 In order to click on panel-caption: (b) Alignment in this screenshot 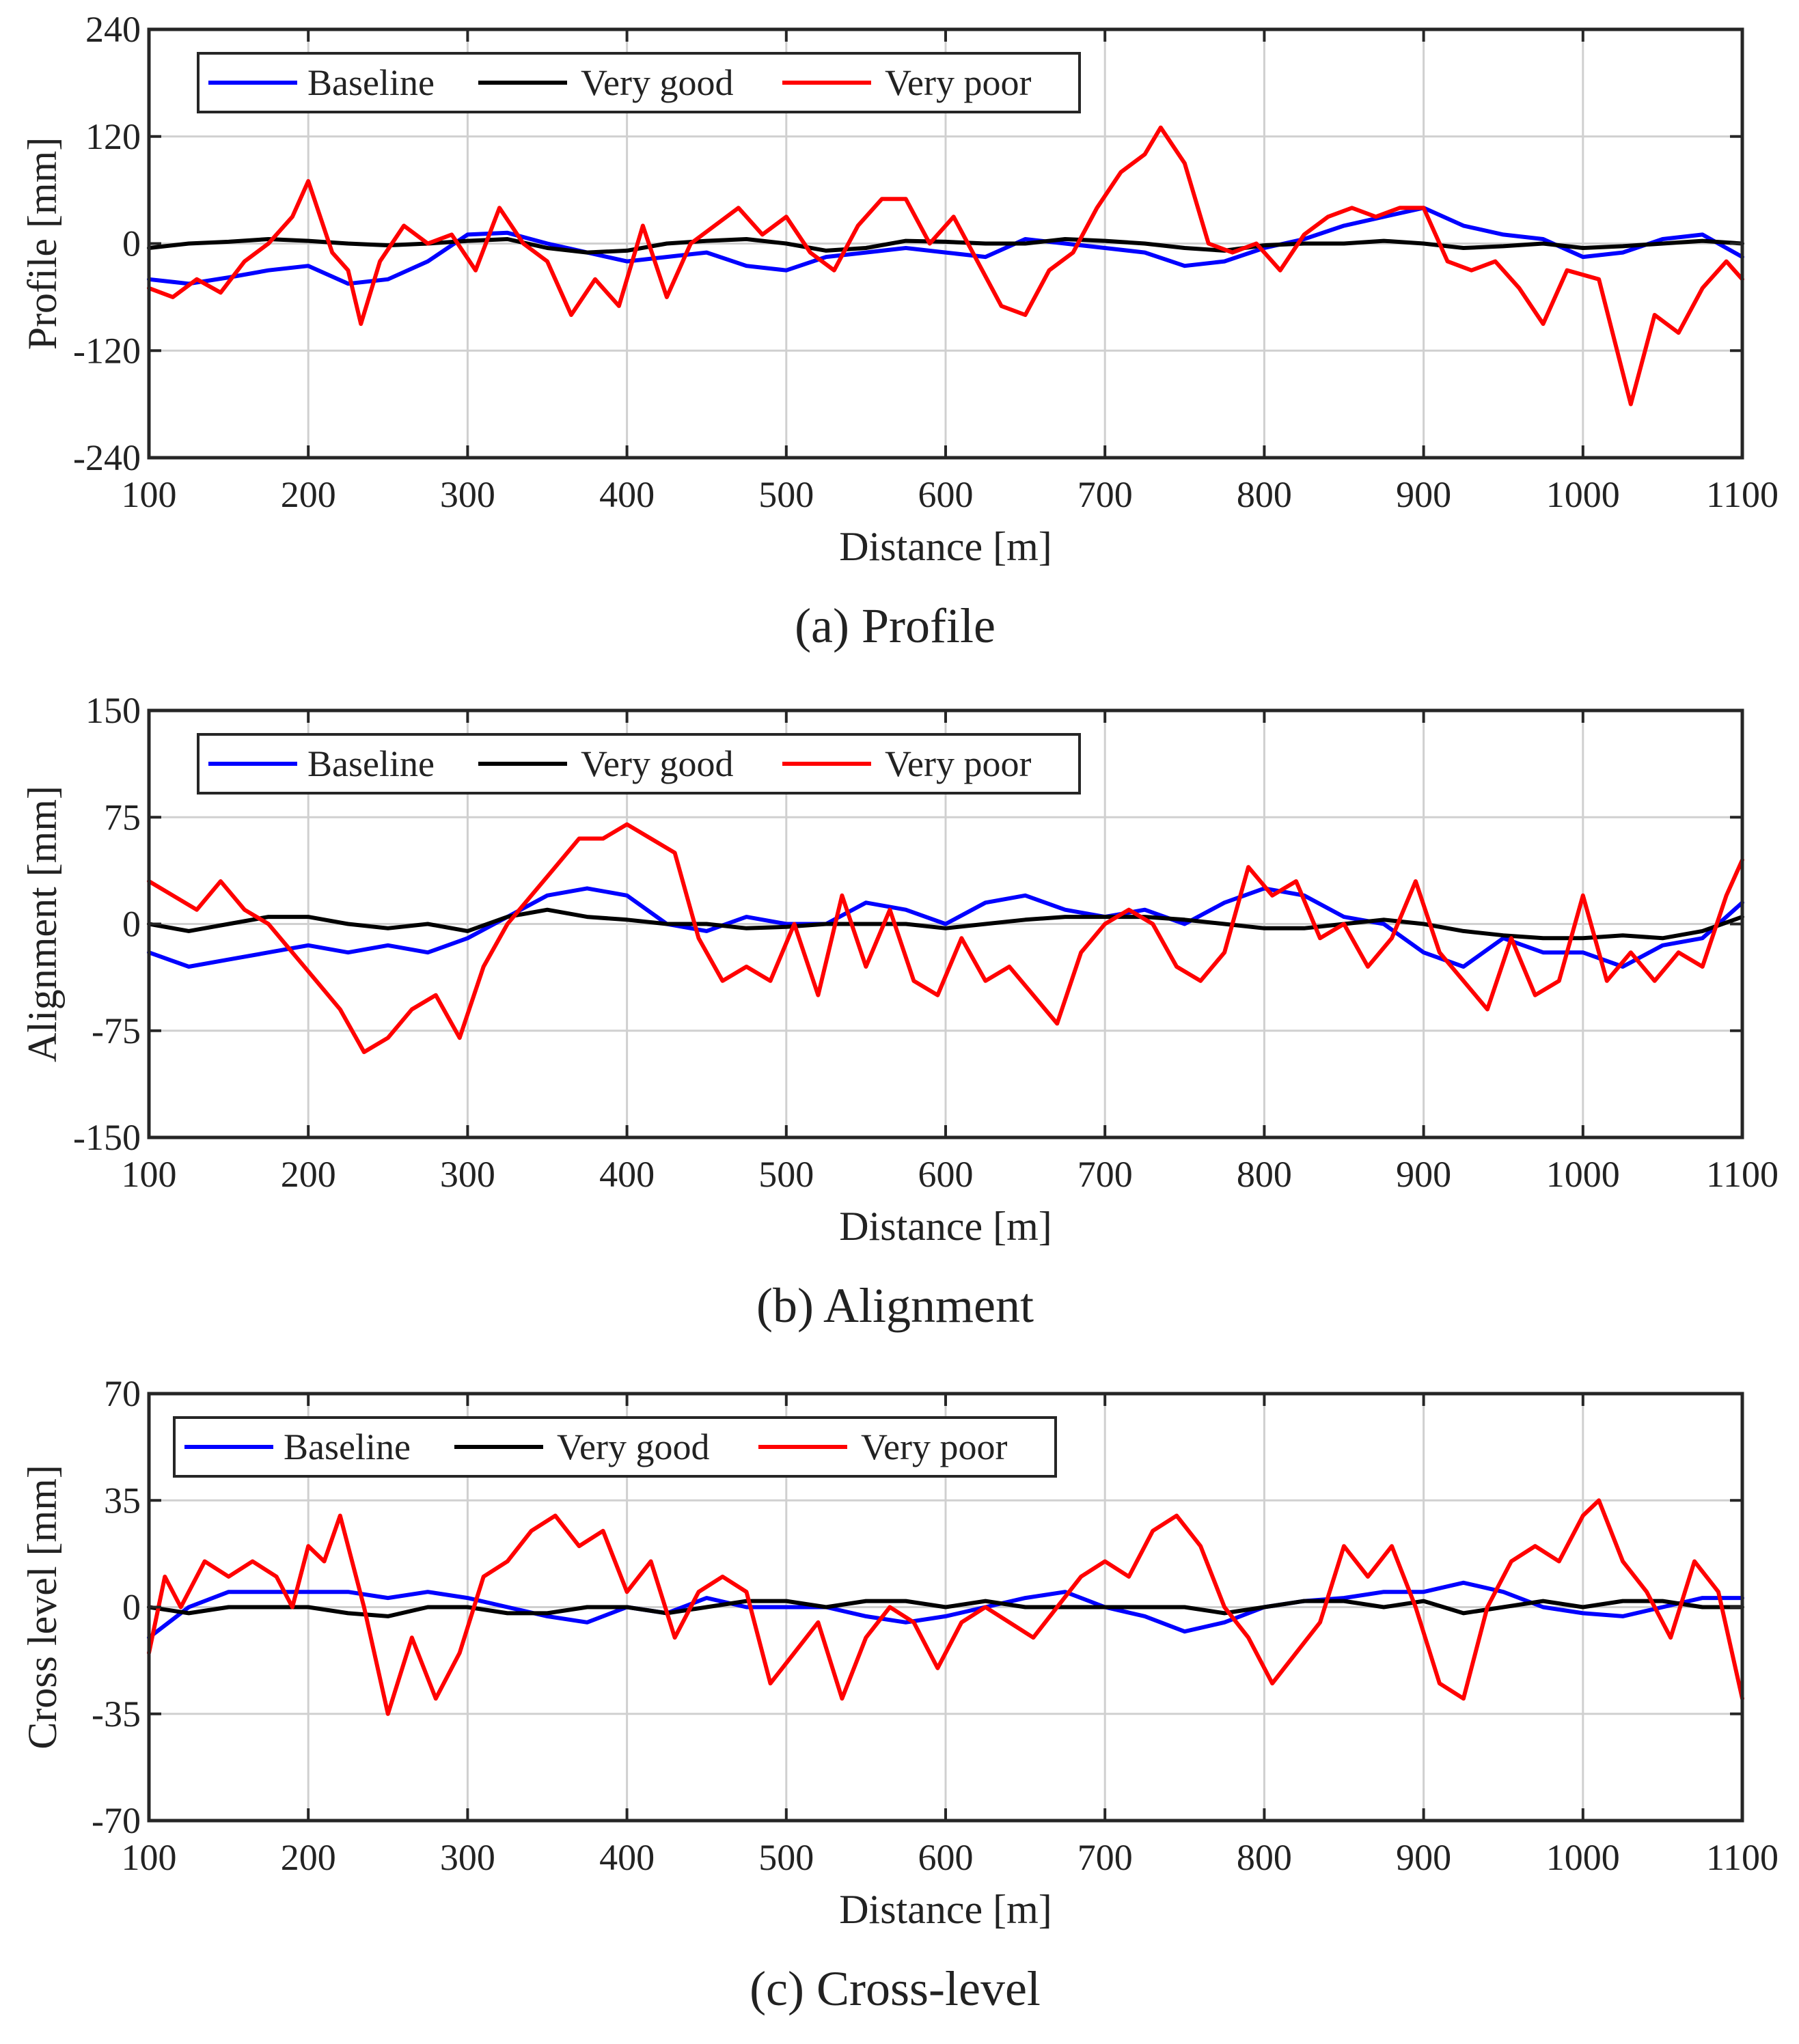, I will do `click(895, 1305)`.